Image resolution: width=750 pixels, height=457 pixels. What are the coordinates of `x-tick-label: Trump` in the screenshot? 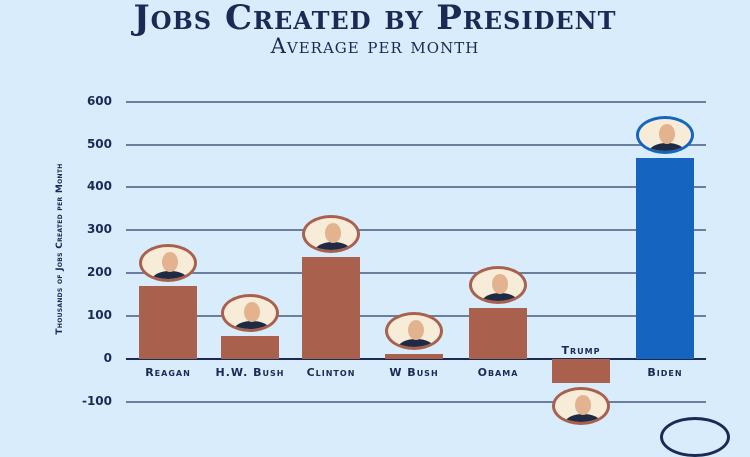 It's located at (581, 350).